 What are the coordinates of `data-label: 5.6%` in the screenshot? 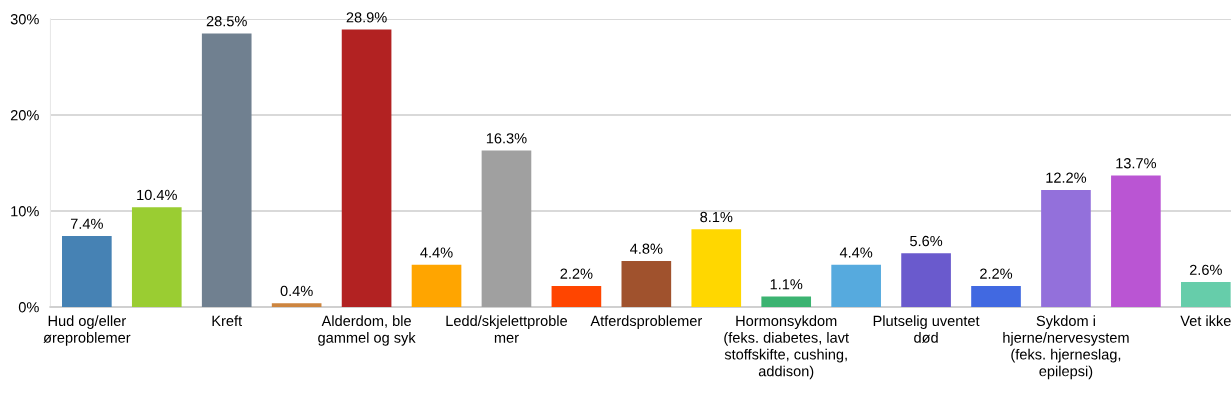 It's located at (926, 241).